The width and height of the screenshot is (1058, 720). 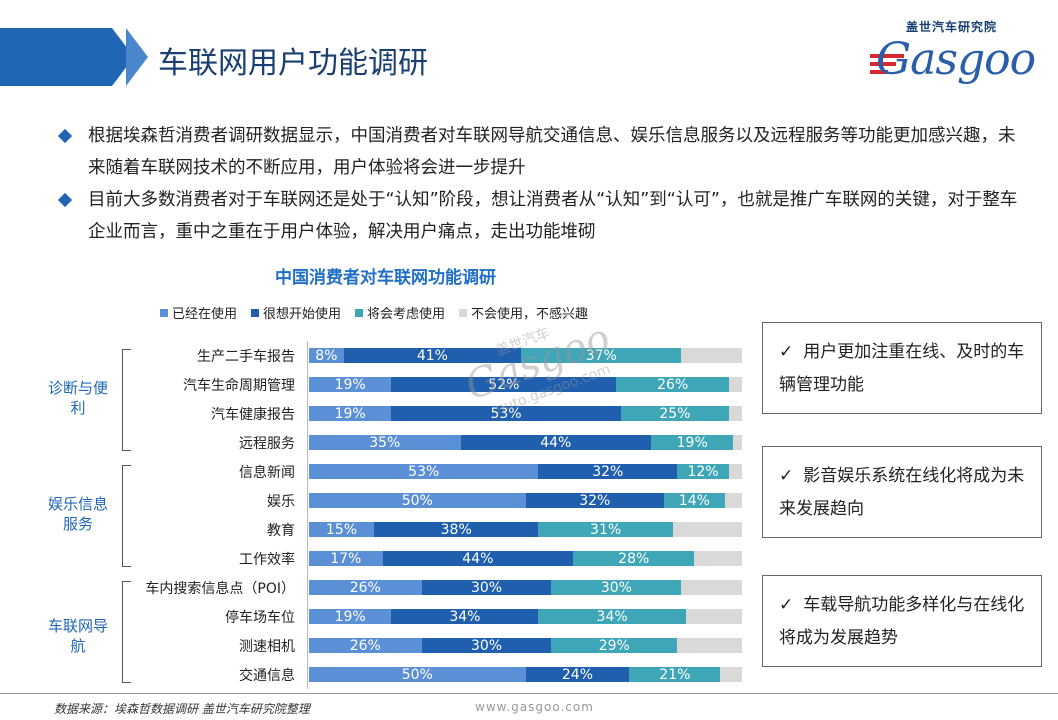 I want to click on data-label: 14%, so click(x=694, y=500).